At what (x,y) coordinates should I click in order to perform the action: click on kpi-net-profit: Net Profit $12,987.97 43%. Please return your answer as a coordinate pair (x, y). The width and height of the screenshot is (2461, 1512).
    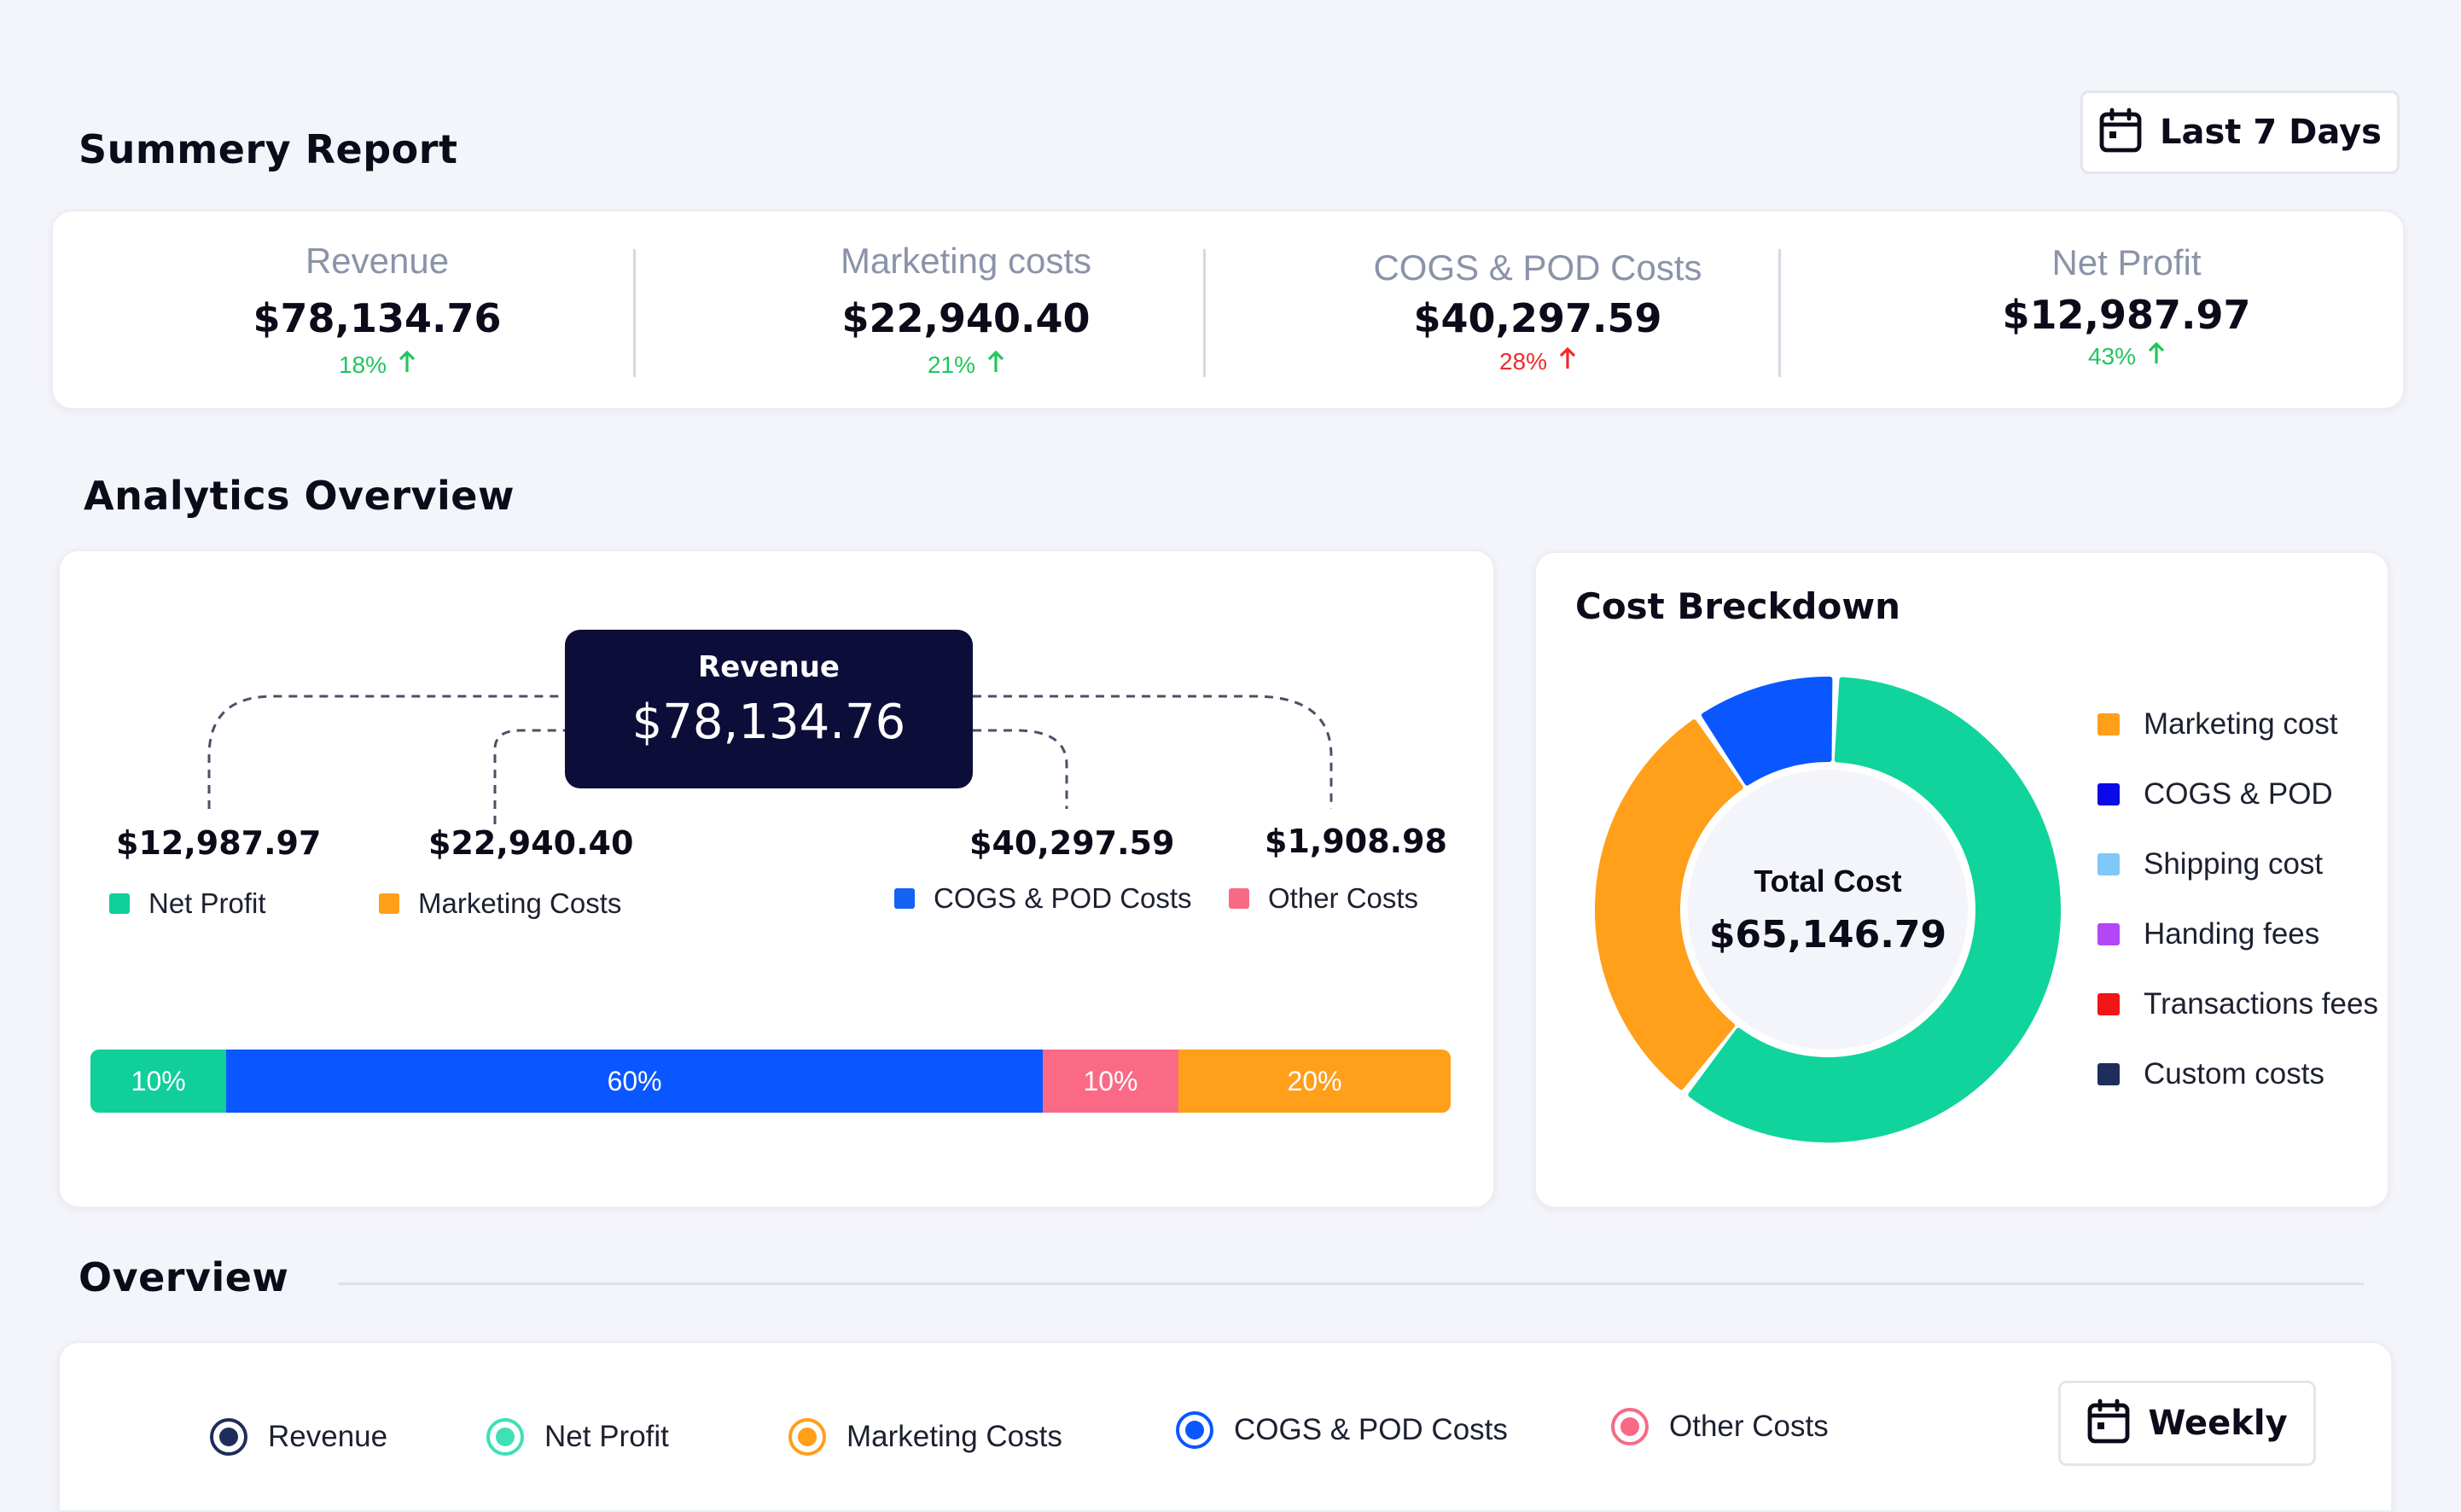
    Looking at the image, I should click on (2126, 310).